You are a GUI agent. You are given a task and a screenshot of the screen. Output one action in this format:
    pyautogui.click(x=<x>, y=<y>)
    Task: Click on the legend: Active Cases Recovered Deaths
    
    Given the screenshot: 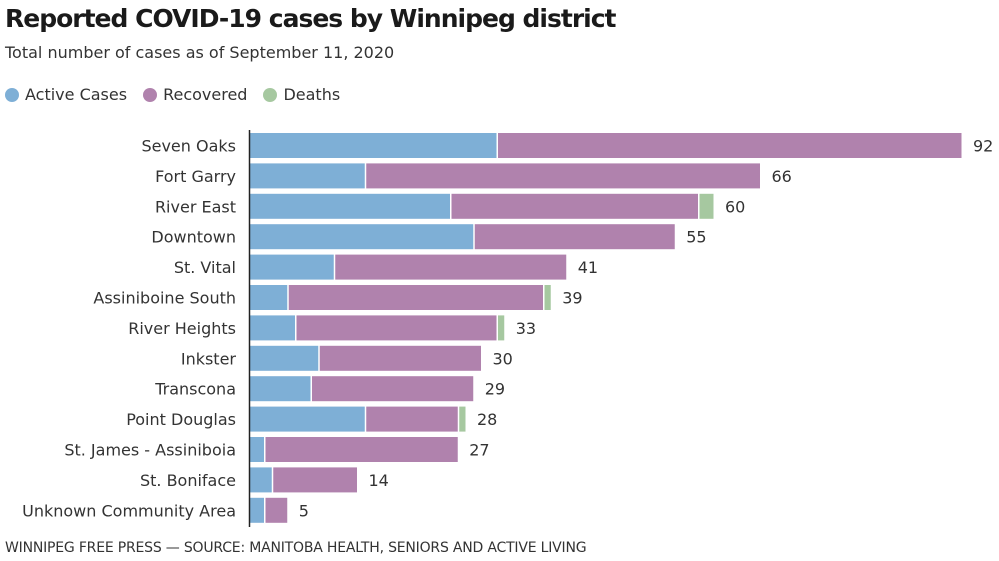 What is the action you would take?
    pyautogui.click(x=172, y=94)
    